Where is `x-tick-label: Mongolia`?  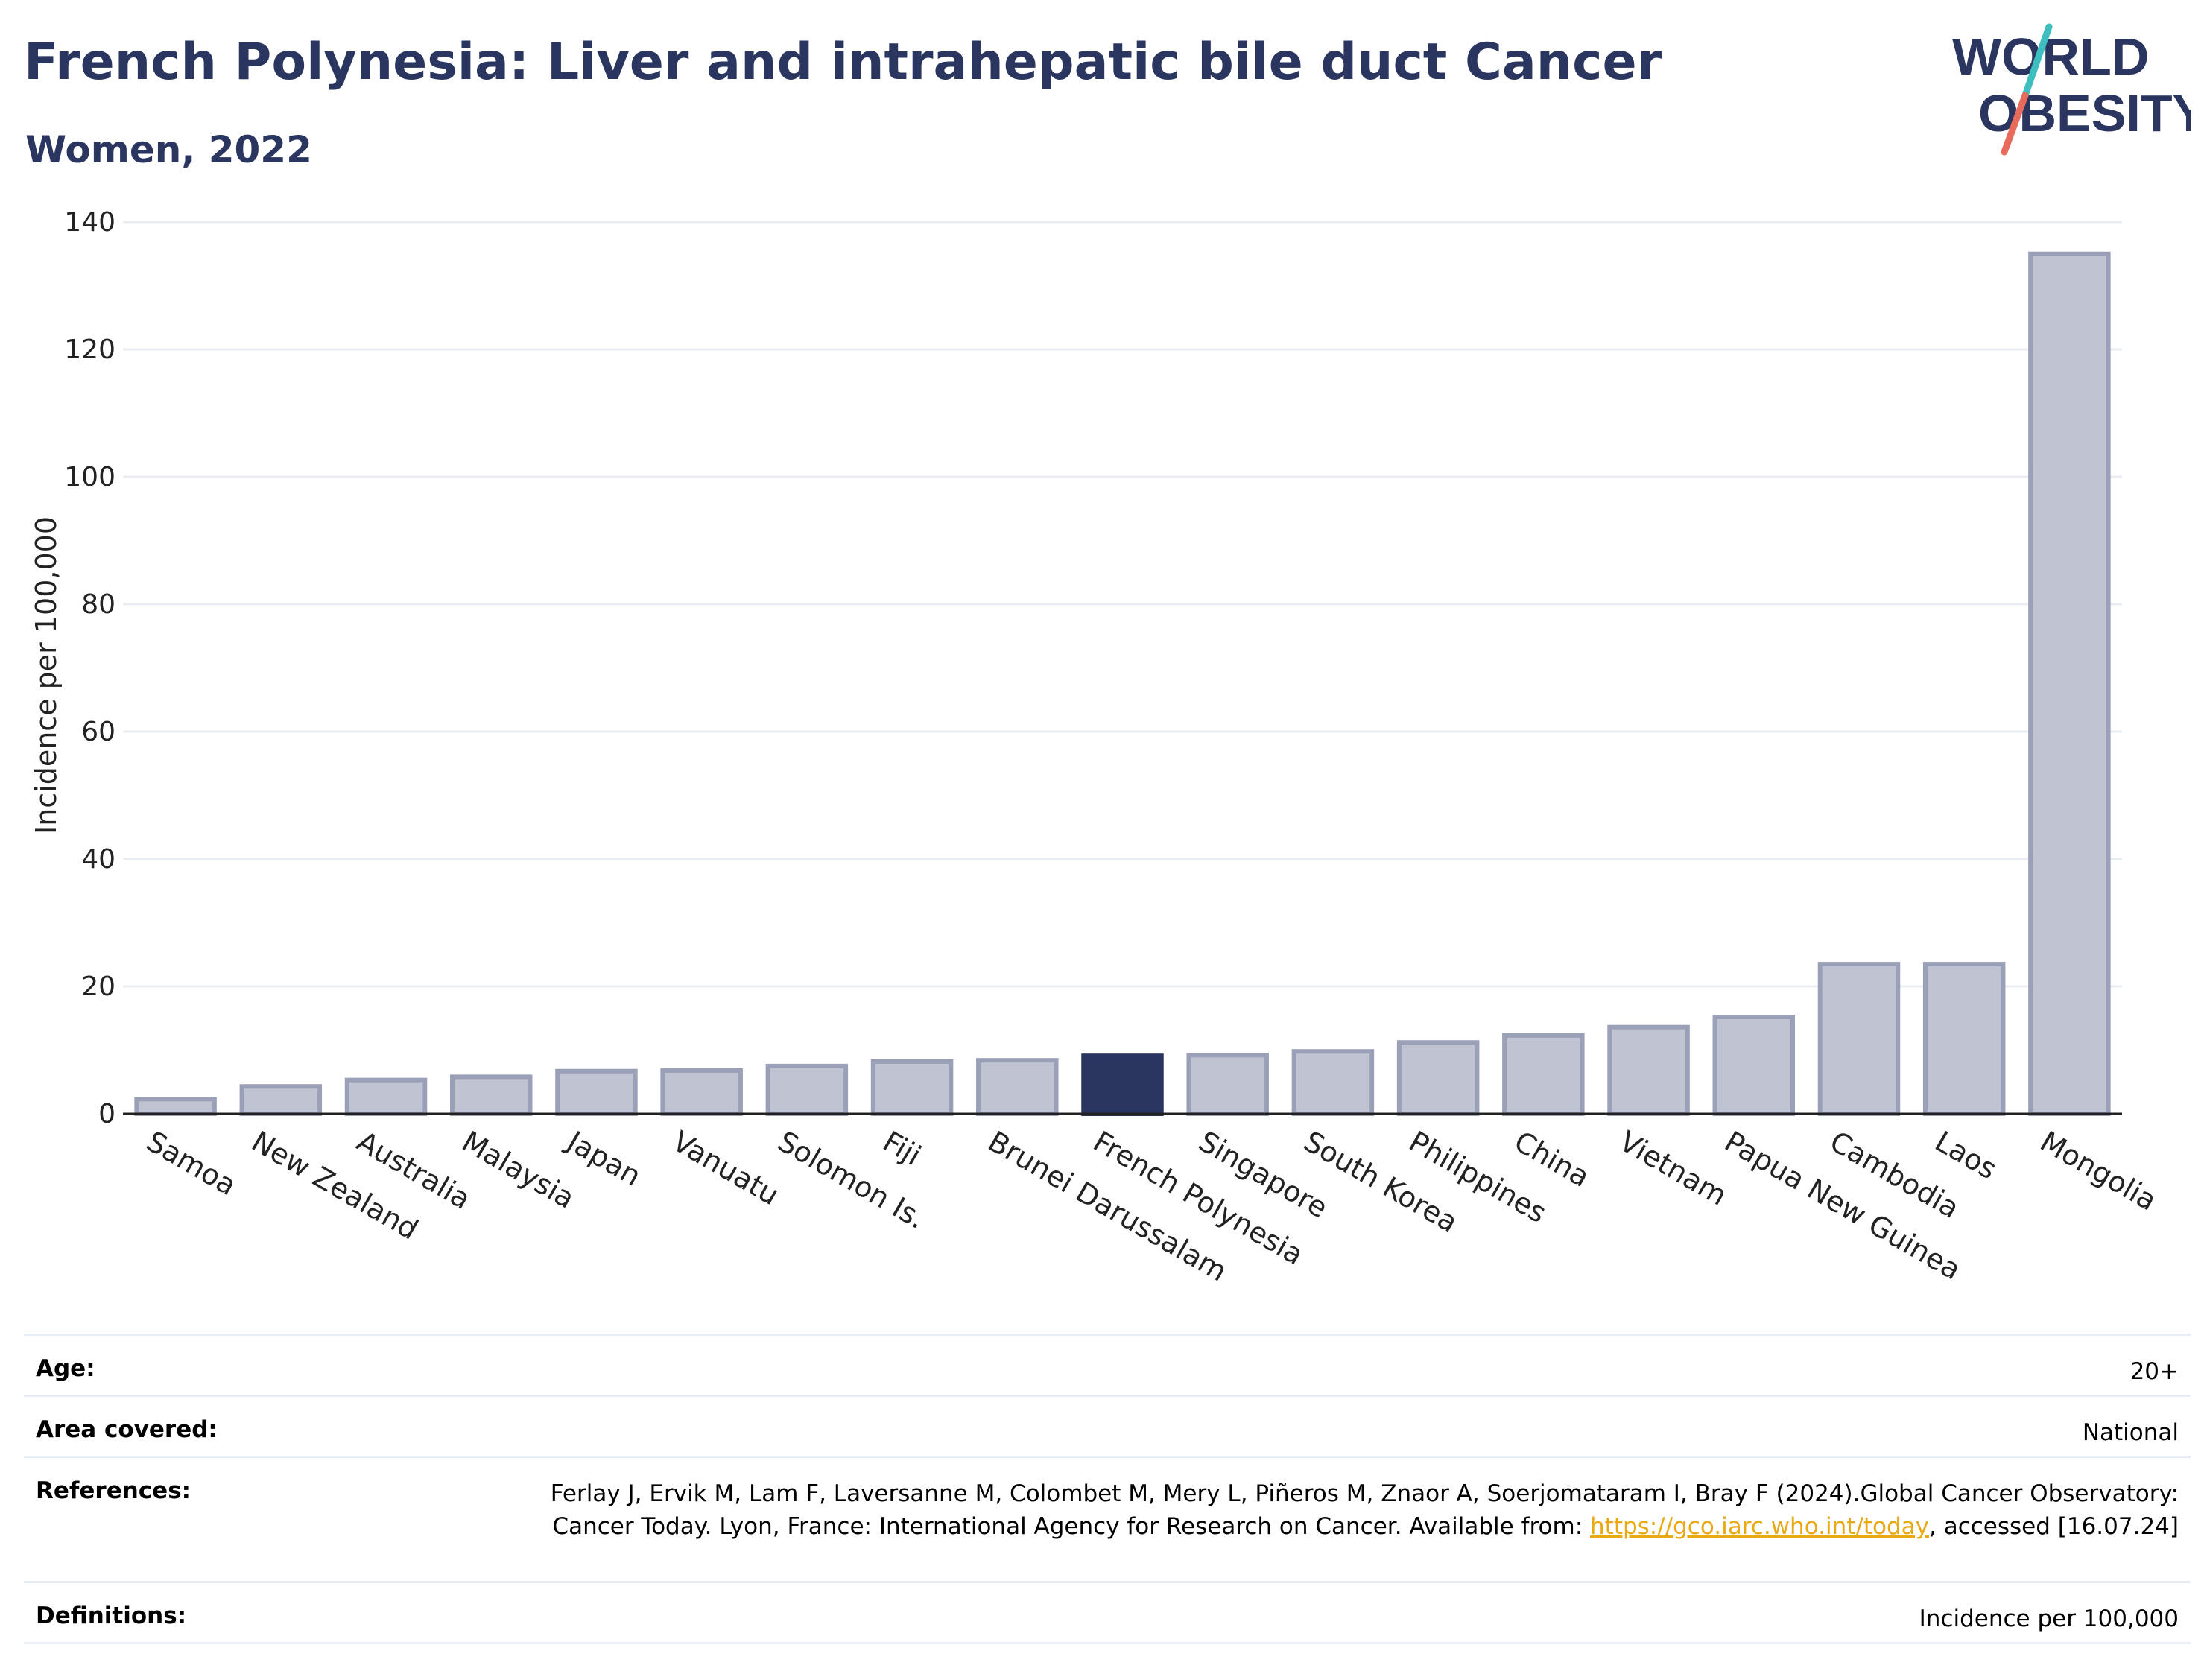
x-tick-label: Mongolia is located at coordinates (2098, 1171).